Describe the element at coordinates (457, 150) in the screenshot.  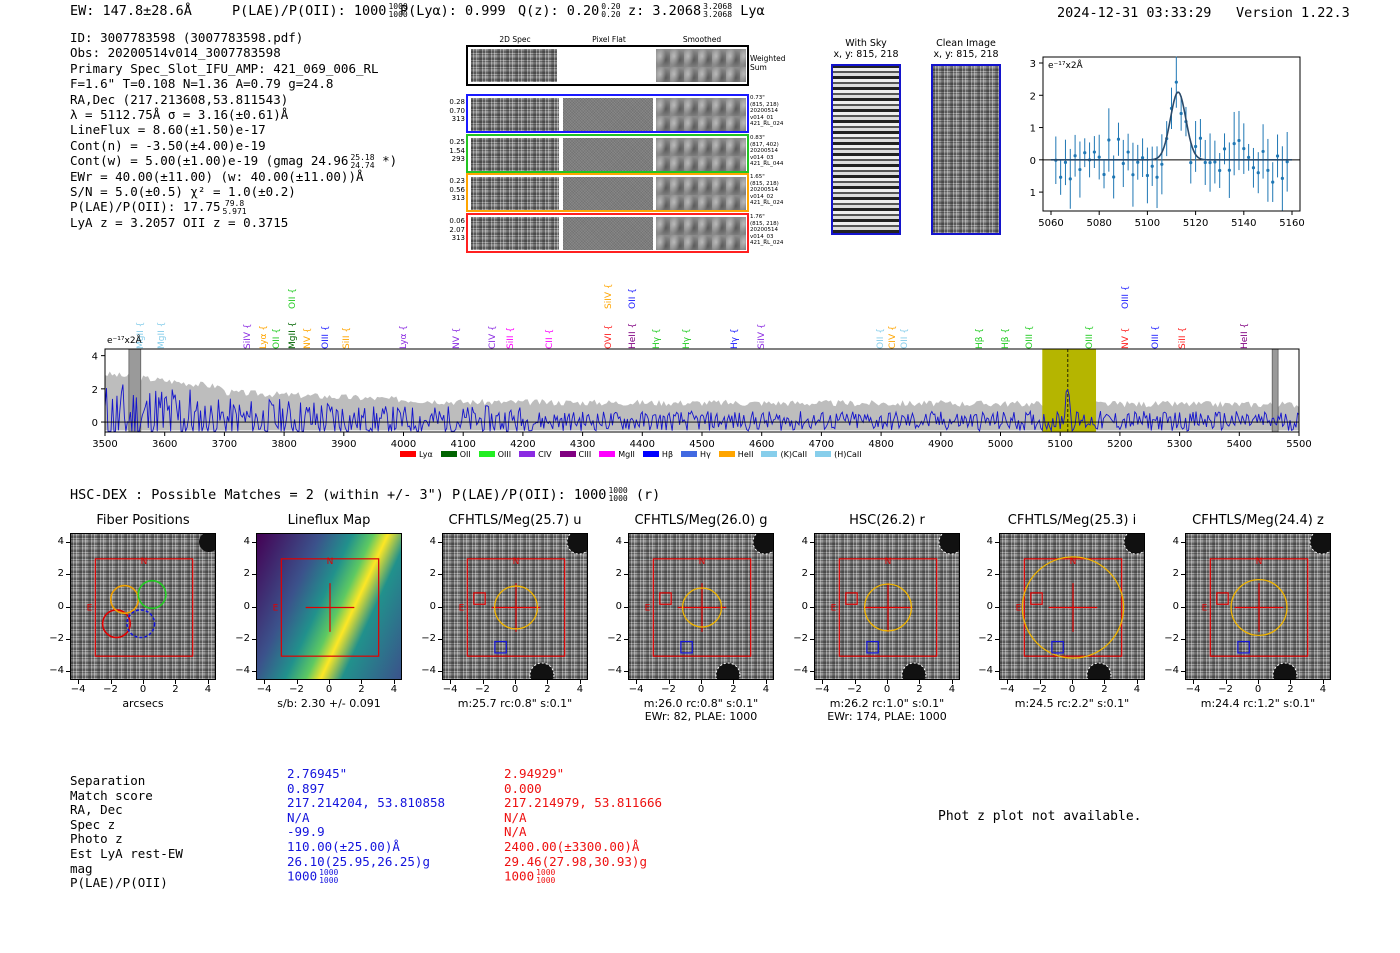
I see `cutout-row-value: 1.54` at that location.